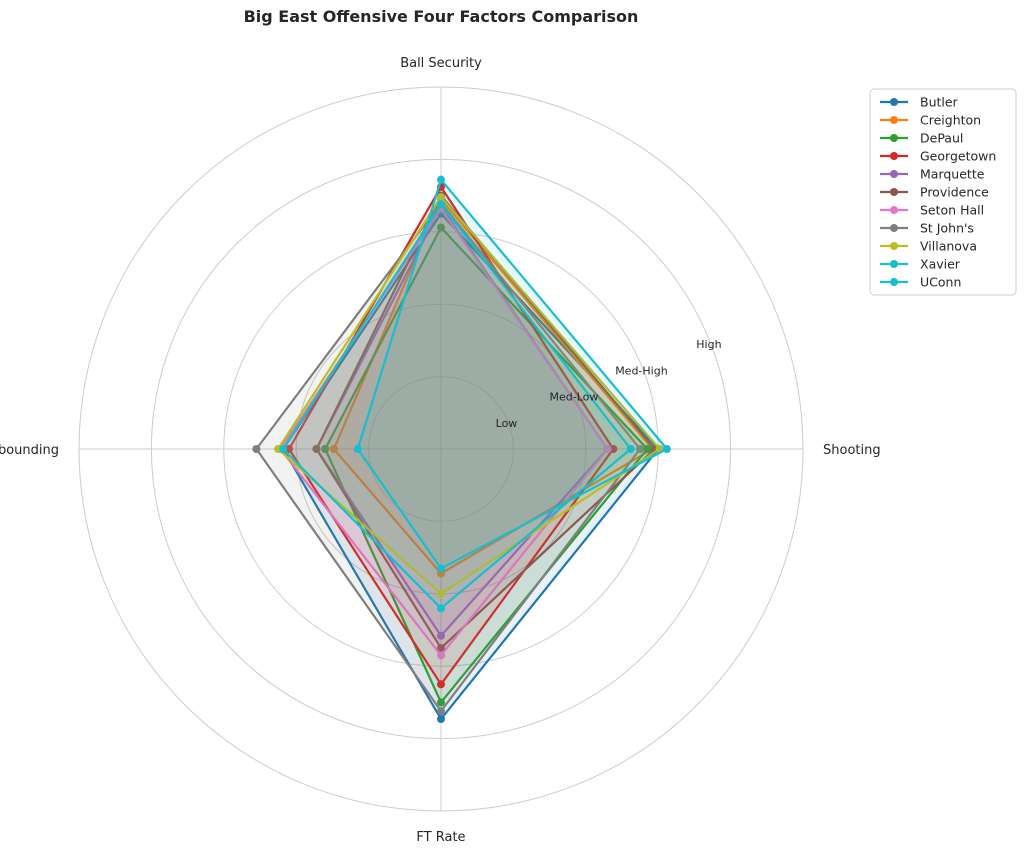  I want to click on axis-label: Ball Security, so click(441, 63).